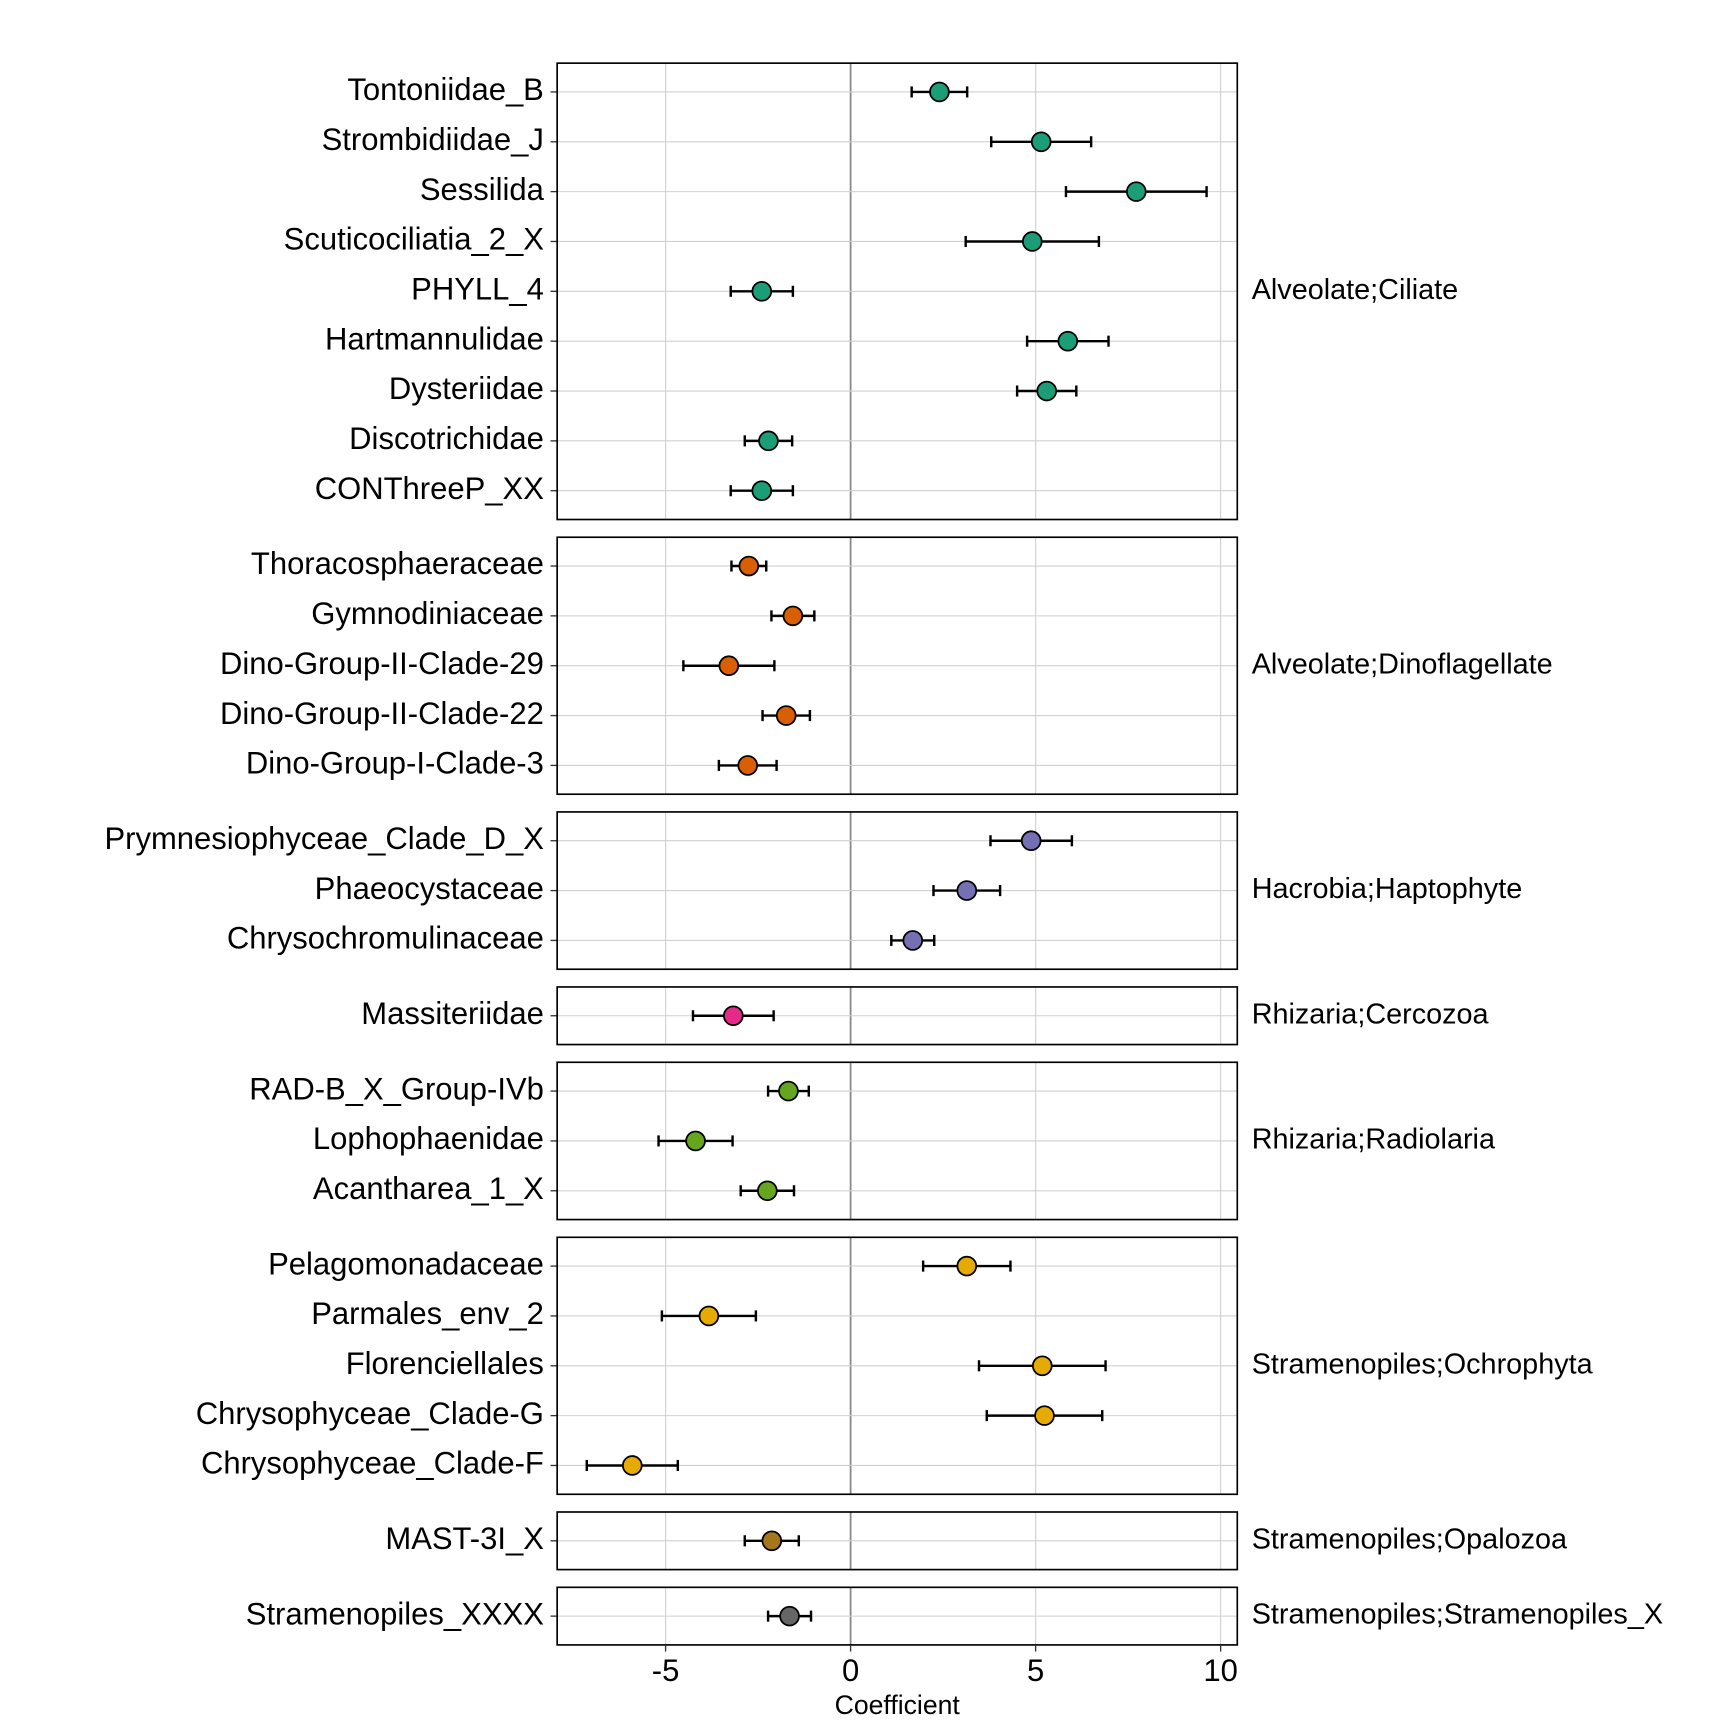  Describe the element at coordinates (666, 1670) in the screenshot. I see `x-tick-label: -5` at that location.